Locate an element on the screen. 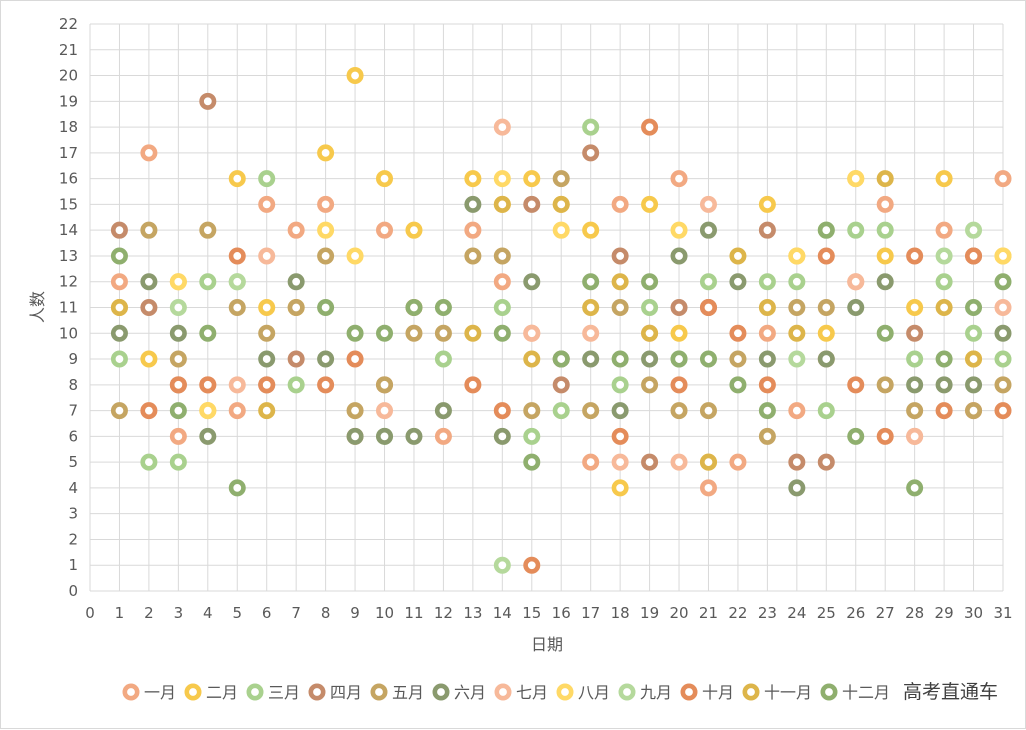 The height and width of the screenshot is (730, 1026). legend-item: 一月 is located at coordinates (149, 692).